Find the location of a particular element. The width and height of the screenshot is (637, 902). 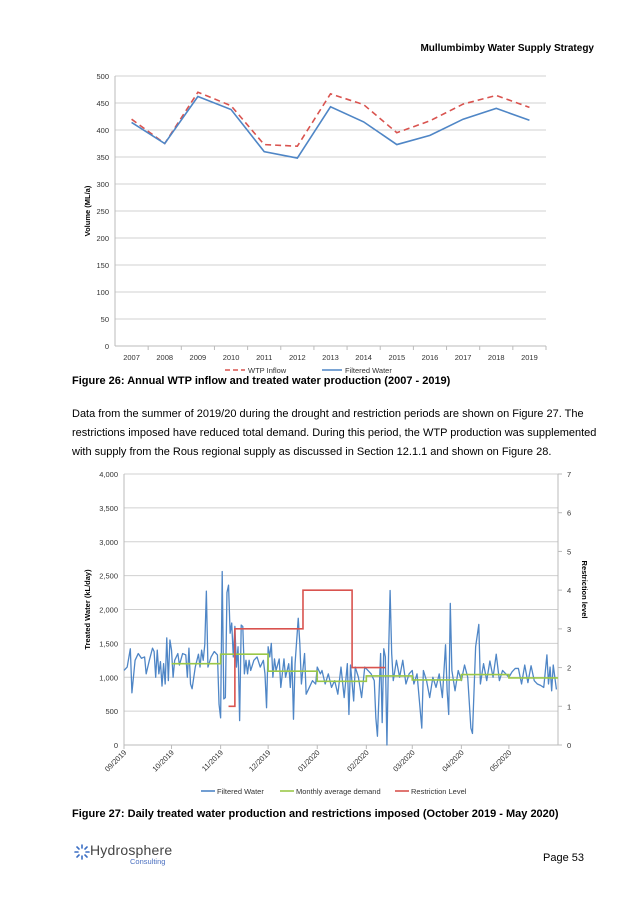

x-tick-label: 2013 is located at coordinates (330, 357).